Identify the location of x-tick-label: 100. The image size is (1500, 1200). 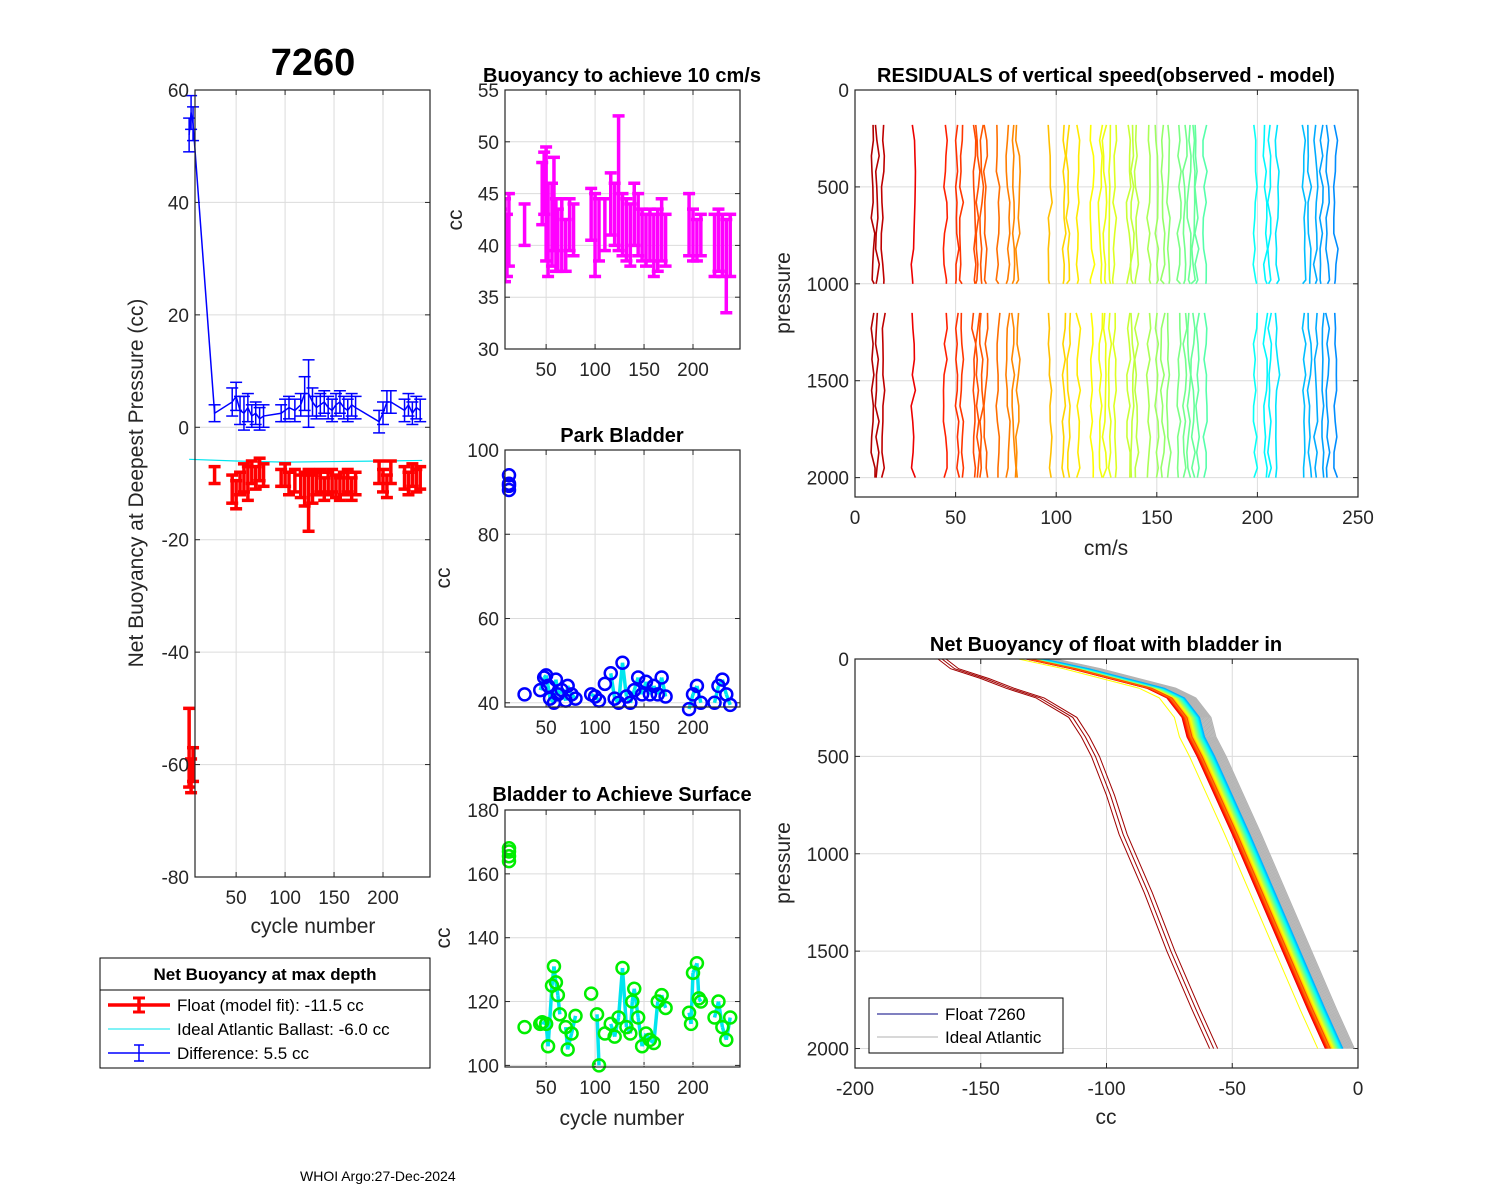
(285, 898).